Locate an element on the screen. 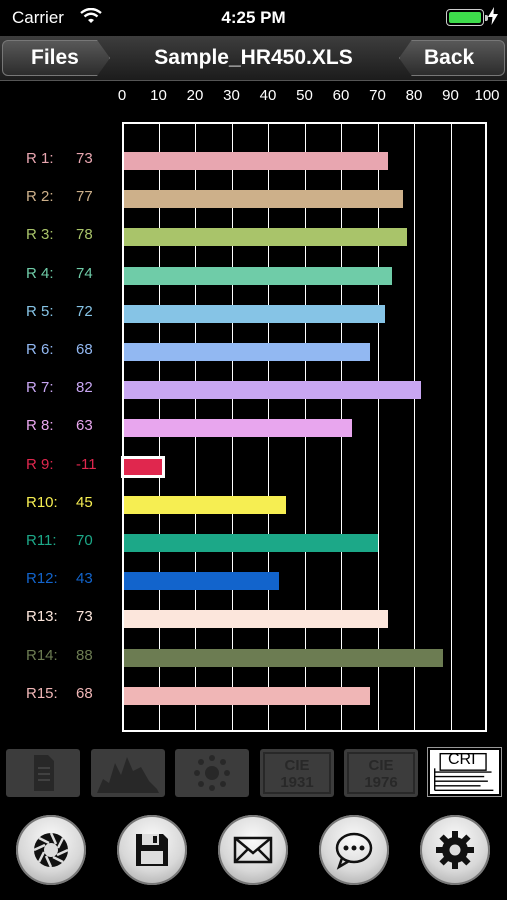 The width and height of the screenshot is (507, 900). message-button is located at coordinates (354, 850).